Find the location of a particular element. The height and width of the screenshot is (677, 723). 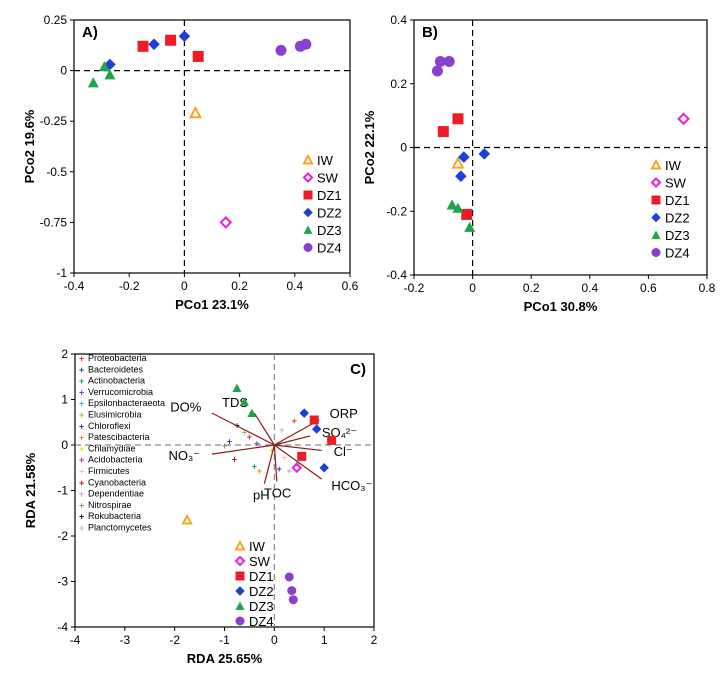

env-vector-label: SO₄²⁻ is located at coordinates (339, 432).